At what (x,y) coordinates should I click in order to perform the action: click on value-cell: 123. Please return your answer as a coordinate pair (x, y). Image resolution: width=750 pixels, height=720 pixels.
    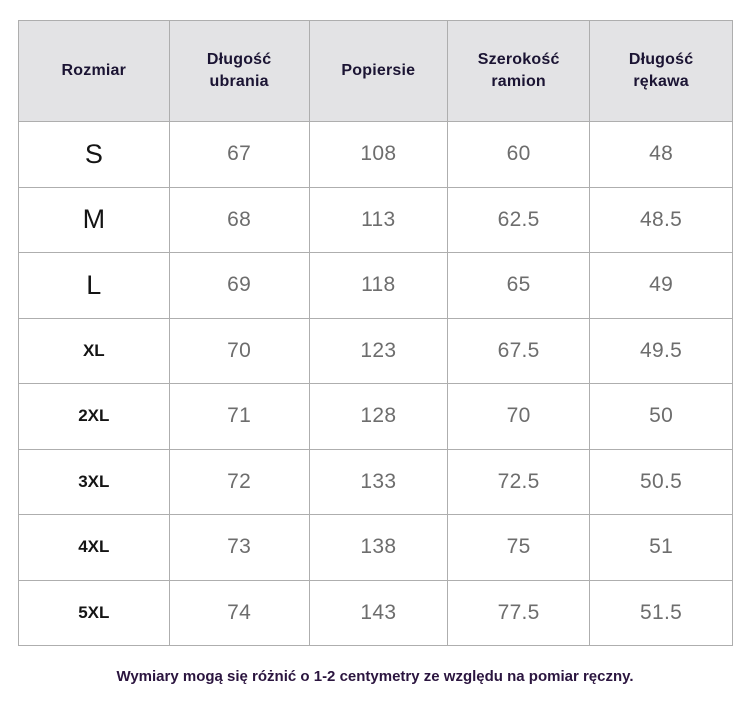
    Looking at the image, I should click on (378, 350).